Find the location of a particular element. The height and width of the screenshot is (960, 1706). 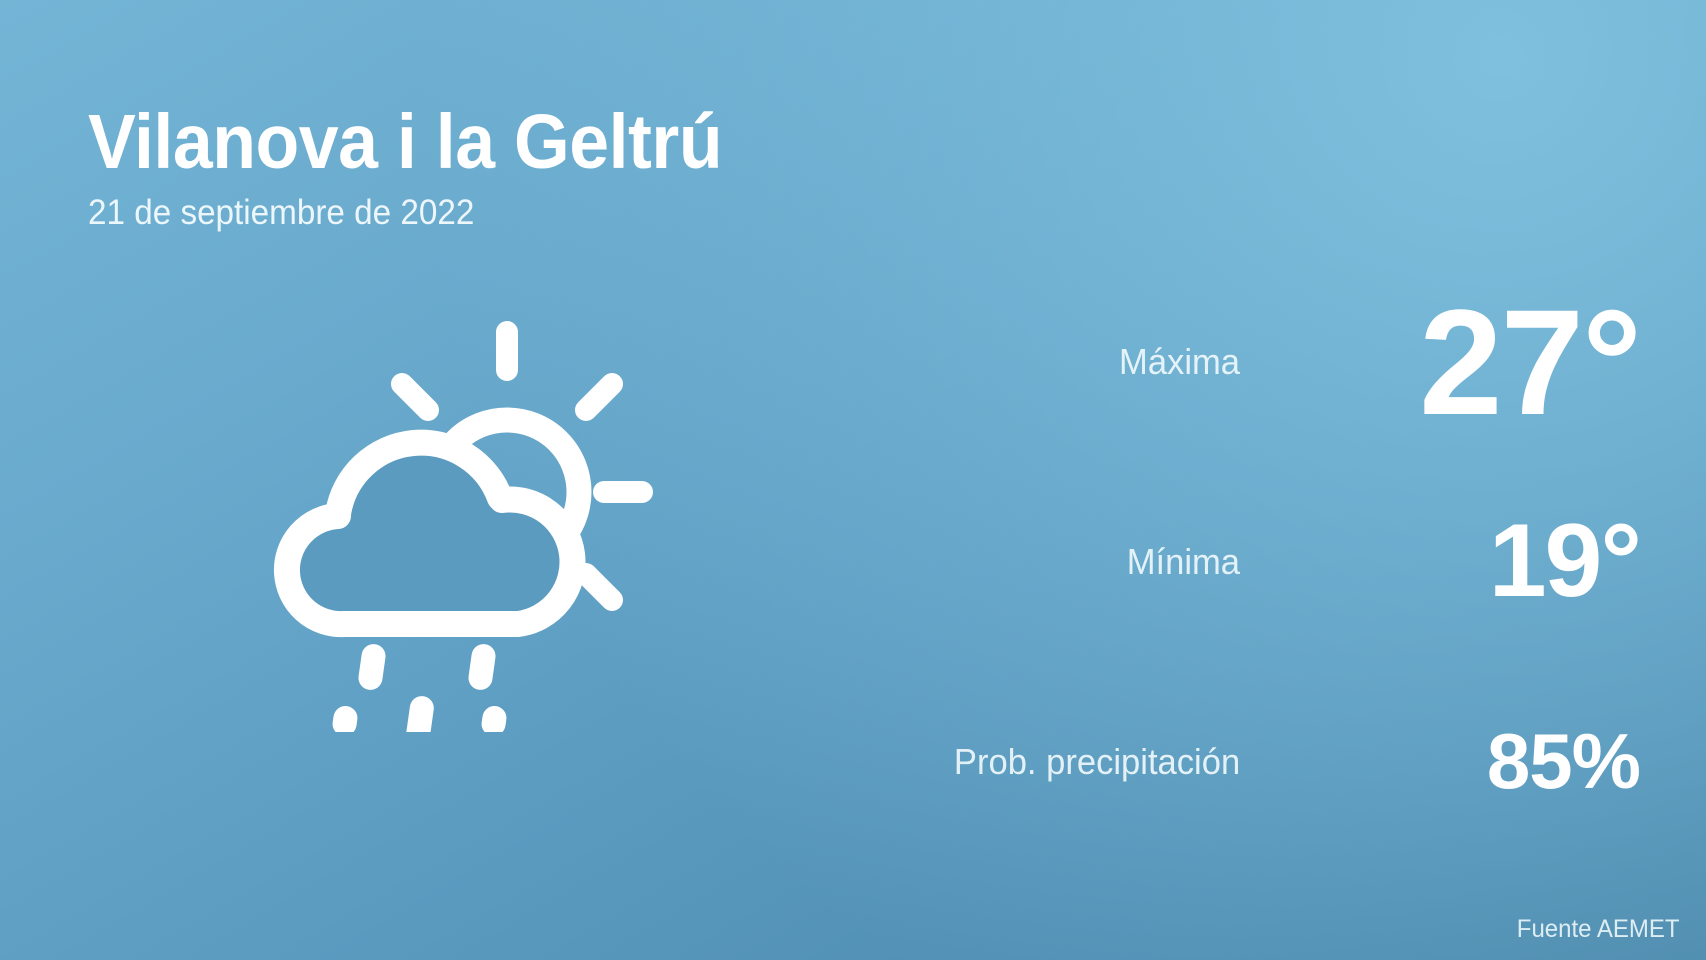

metric-row-minima: Mínima 19° is located at coordinates (1171, 562).